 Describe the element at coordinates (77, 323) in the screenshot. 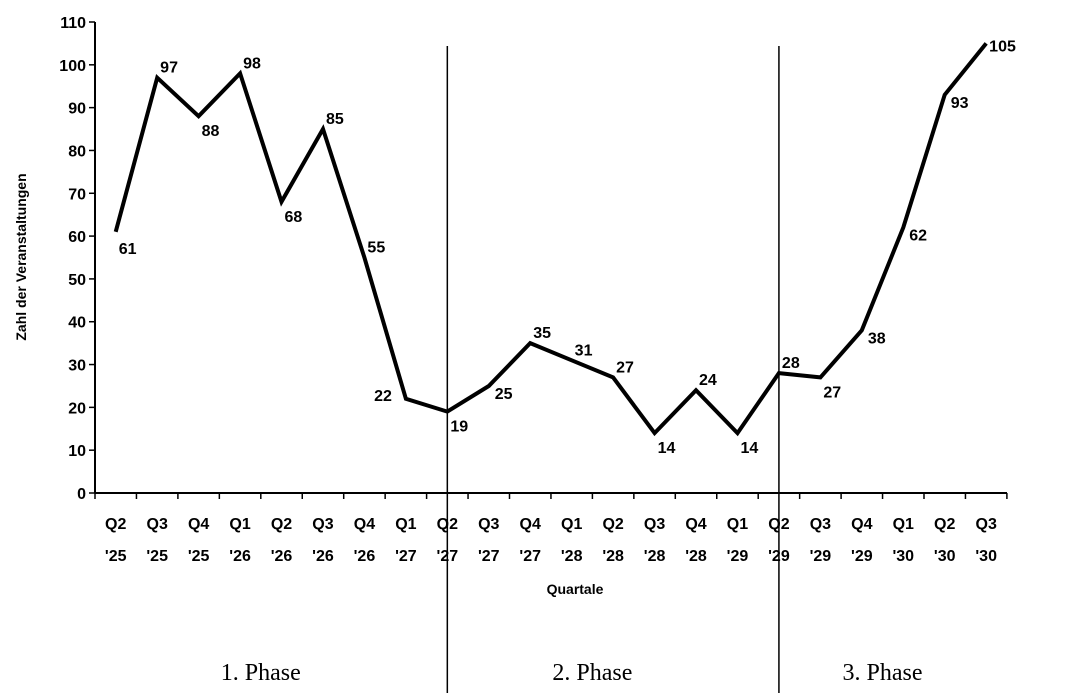

I see `y-tick-label: 40` at that location.